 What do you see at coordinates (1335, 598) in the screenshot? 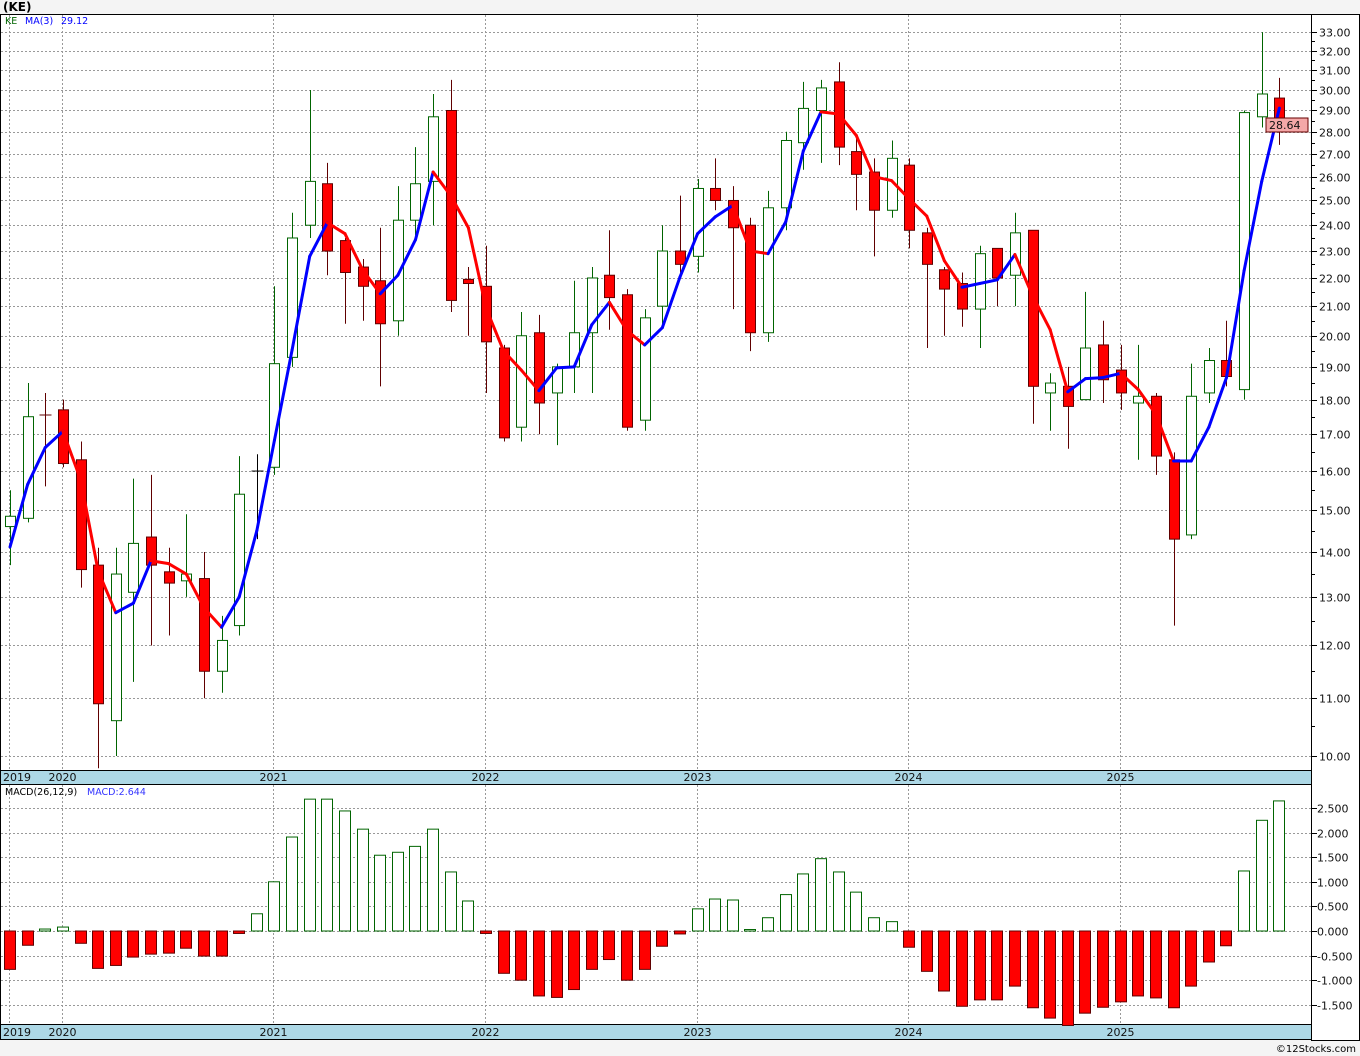
I see `price-tick-label: 13.00` at bounding box center [1335, 598].